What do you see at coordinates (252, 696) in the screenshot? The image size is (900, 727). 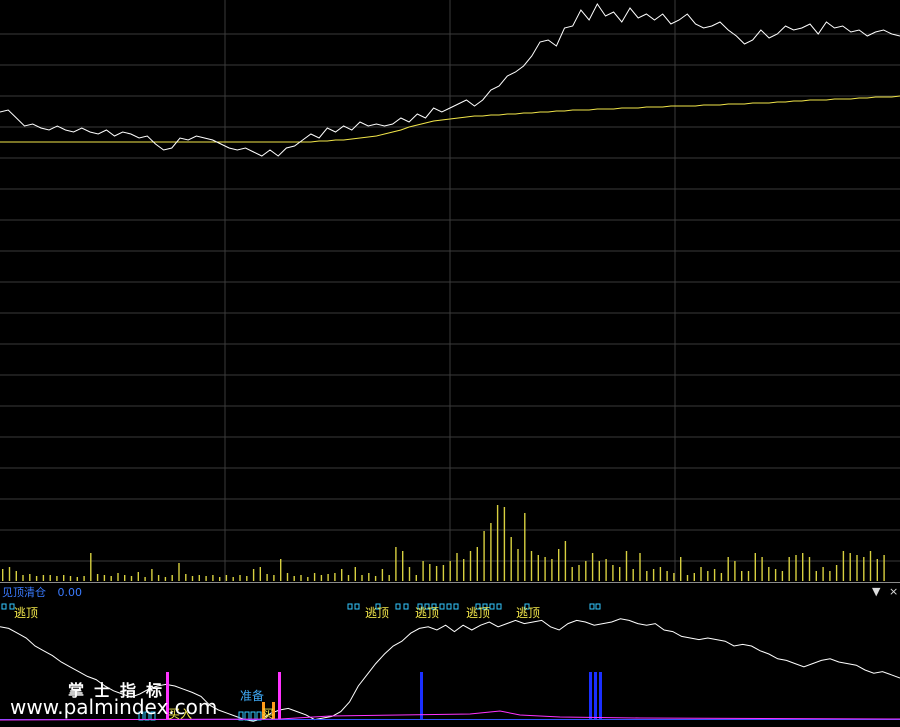 I see `prepare-signal-label: 准备` at bounding box center [252, 696].